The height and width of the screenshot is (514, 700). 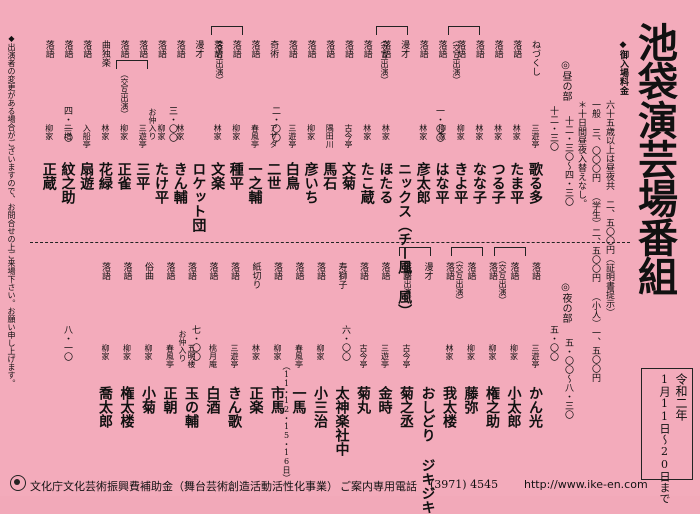 What do you see at coordinates (277, 400) in the screenshot?
I see `performer-name: 市馬` at bounding box center [277, 400].